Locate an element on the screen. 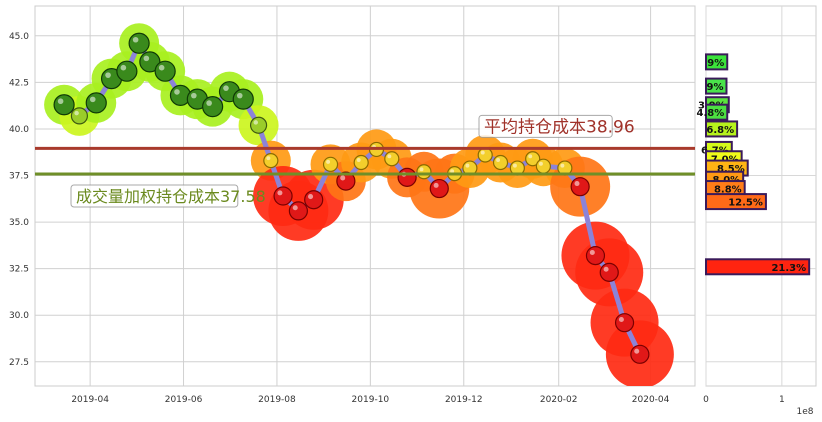 The image size is (822, 422). x-tick-label: 2020-04 is located at coordinates (651, 400).